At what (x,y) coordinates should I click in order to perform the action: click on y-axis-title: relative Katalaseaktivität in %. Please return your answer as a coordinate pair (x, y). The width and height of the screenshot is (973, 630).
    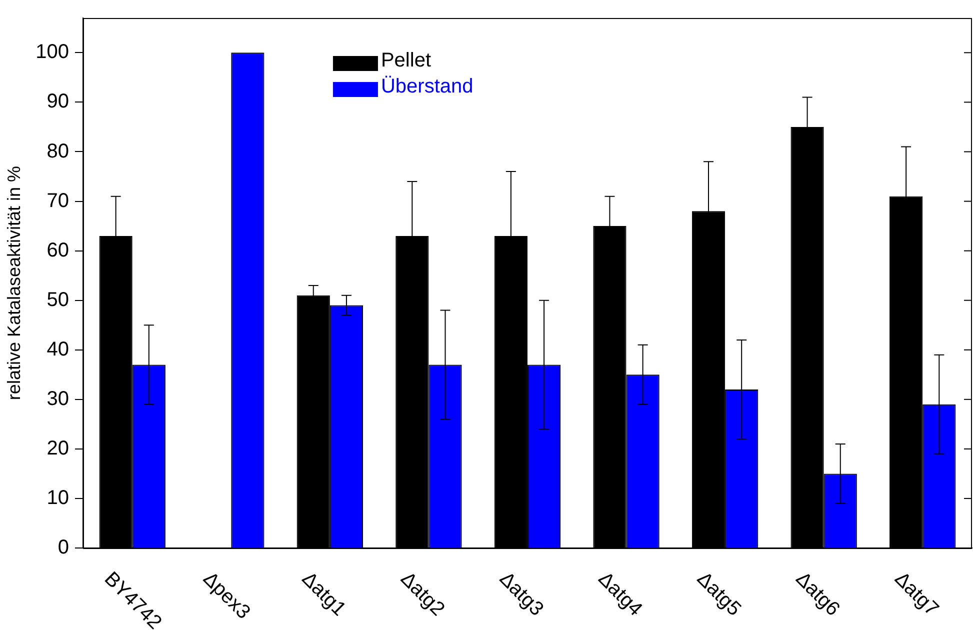
    Looking at the image, I should click on (14, 283).